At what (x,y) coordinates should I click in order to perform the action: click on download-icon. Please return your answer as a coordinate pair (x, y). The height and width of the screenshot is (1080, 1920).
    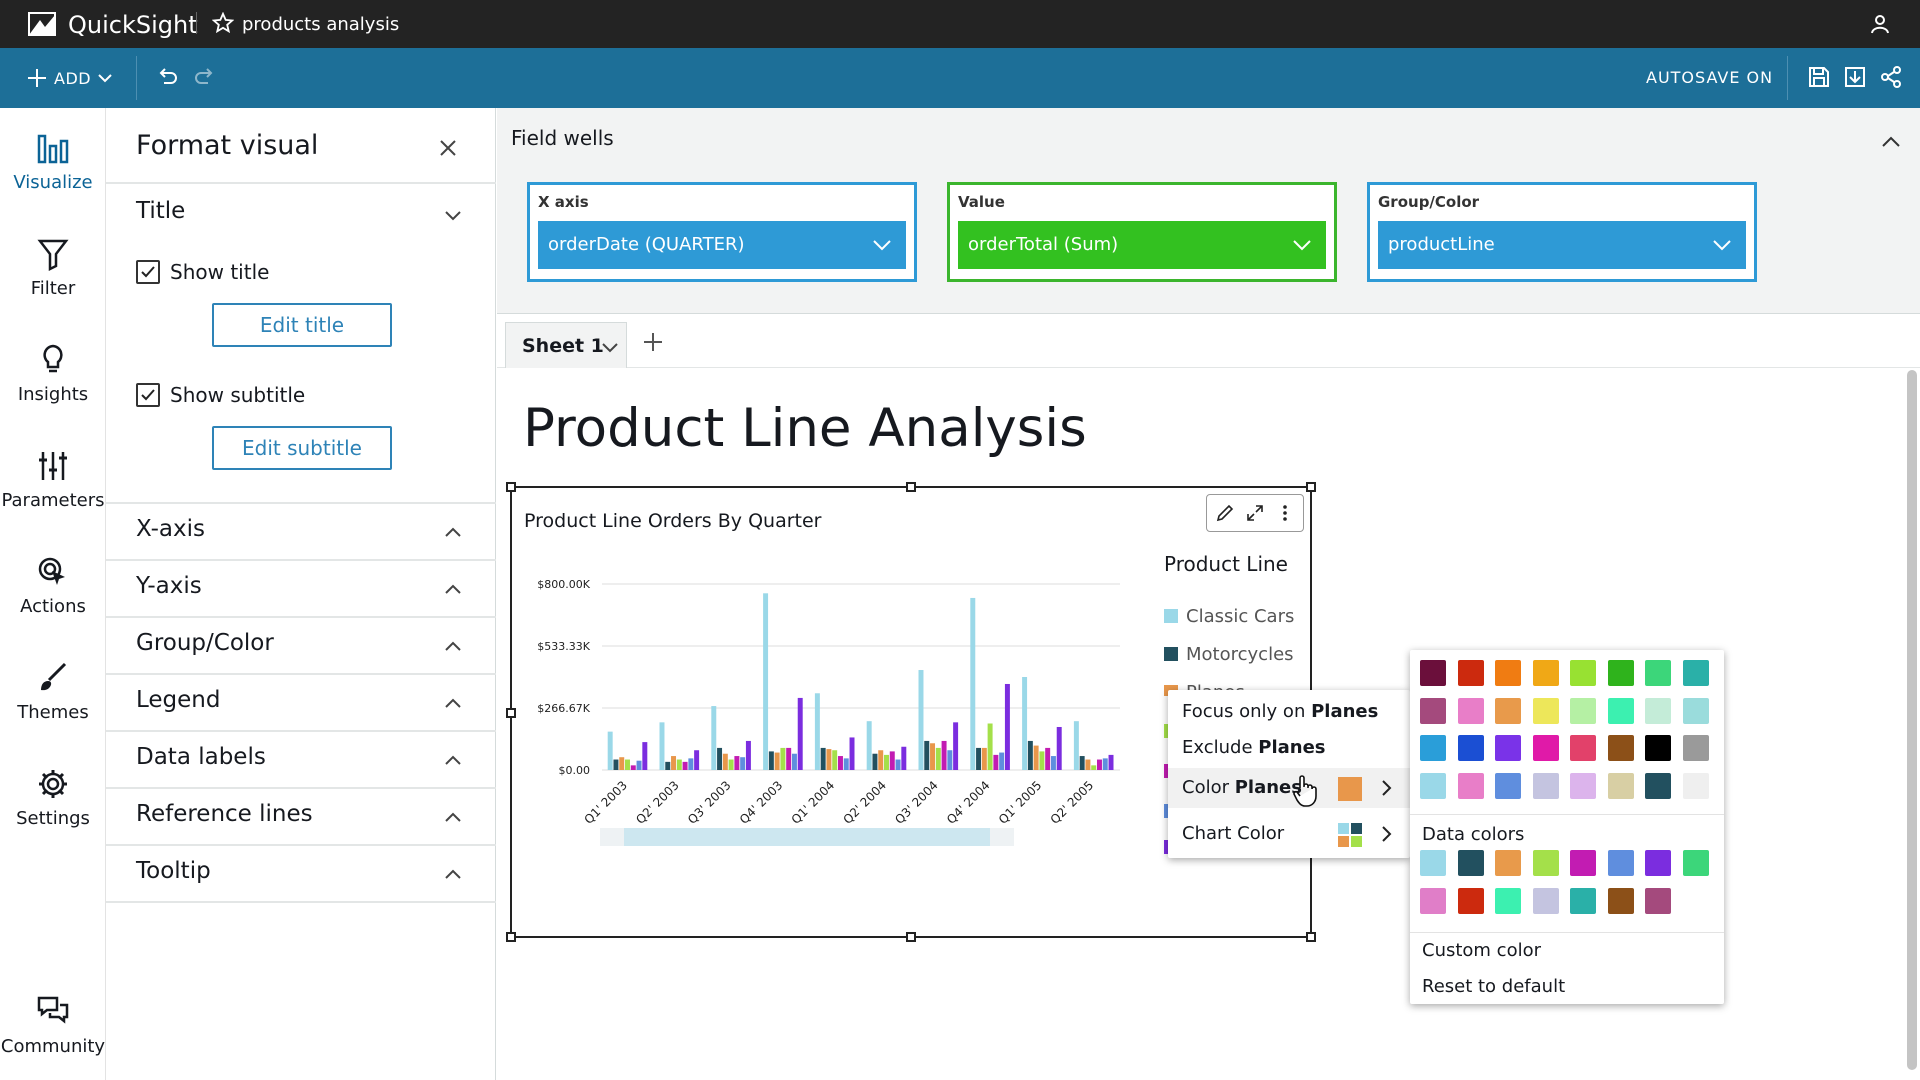
    Looking at the image, I should click on (1855, 77).